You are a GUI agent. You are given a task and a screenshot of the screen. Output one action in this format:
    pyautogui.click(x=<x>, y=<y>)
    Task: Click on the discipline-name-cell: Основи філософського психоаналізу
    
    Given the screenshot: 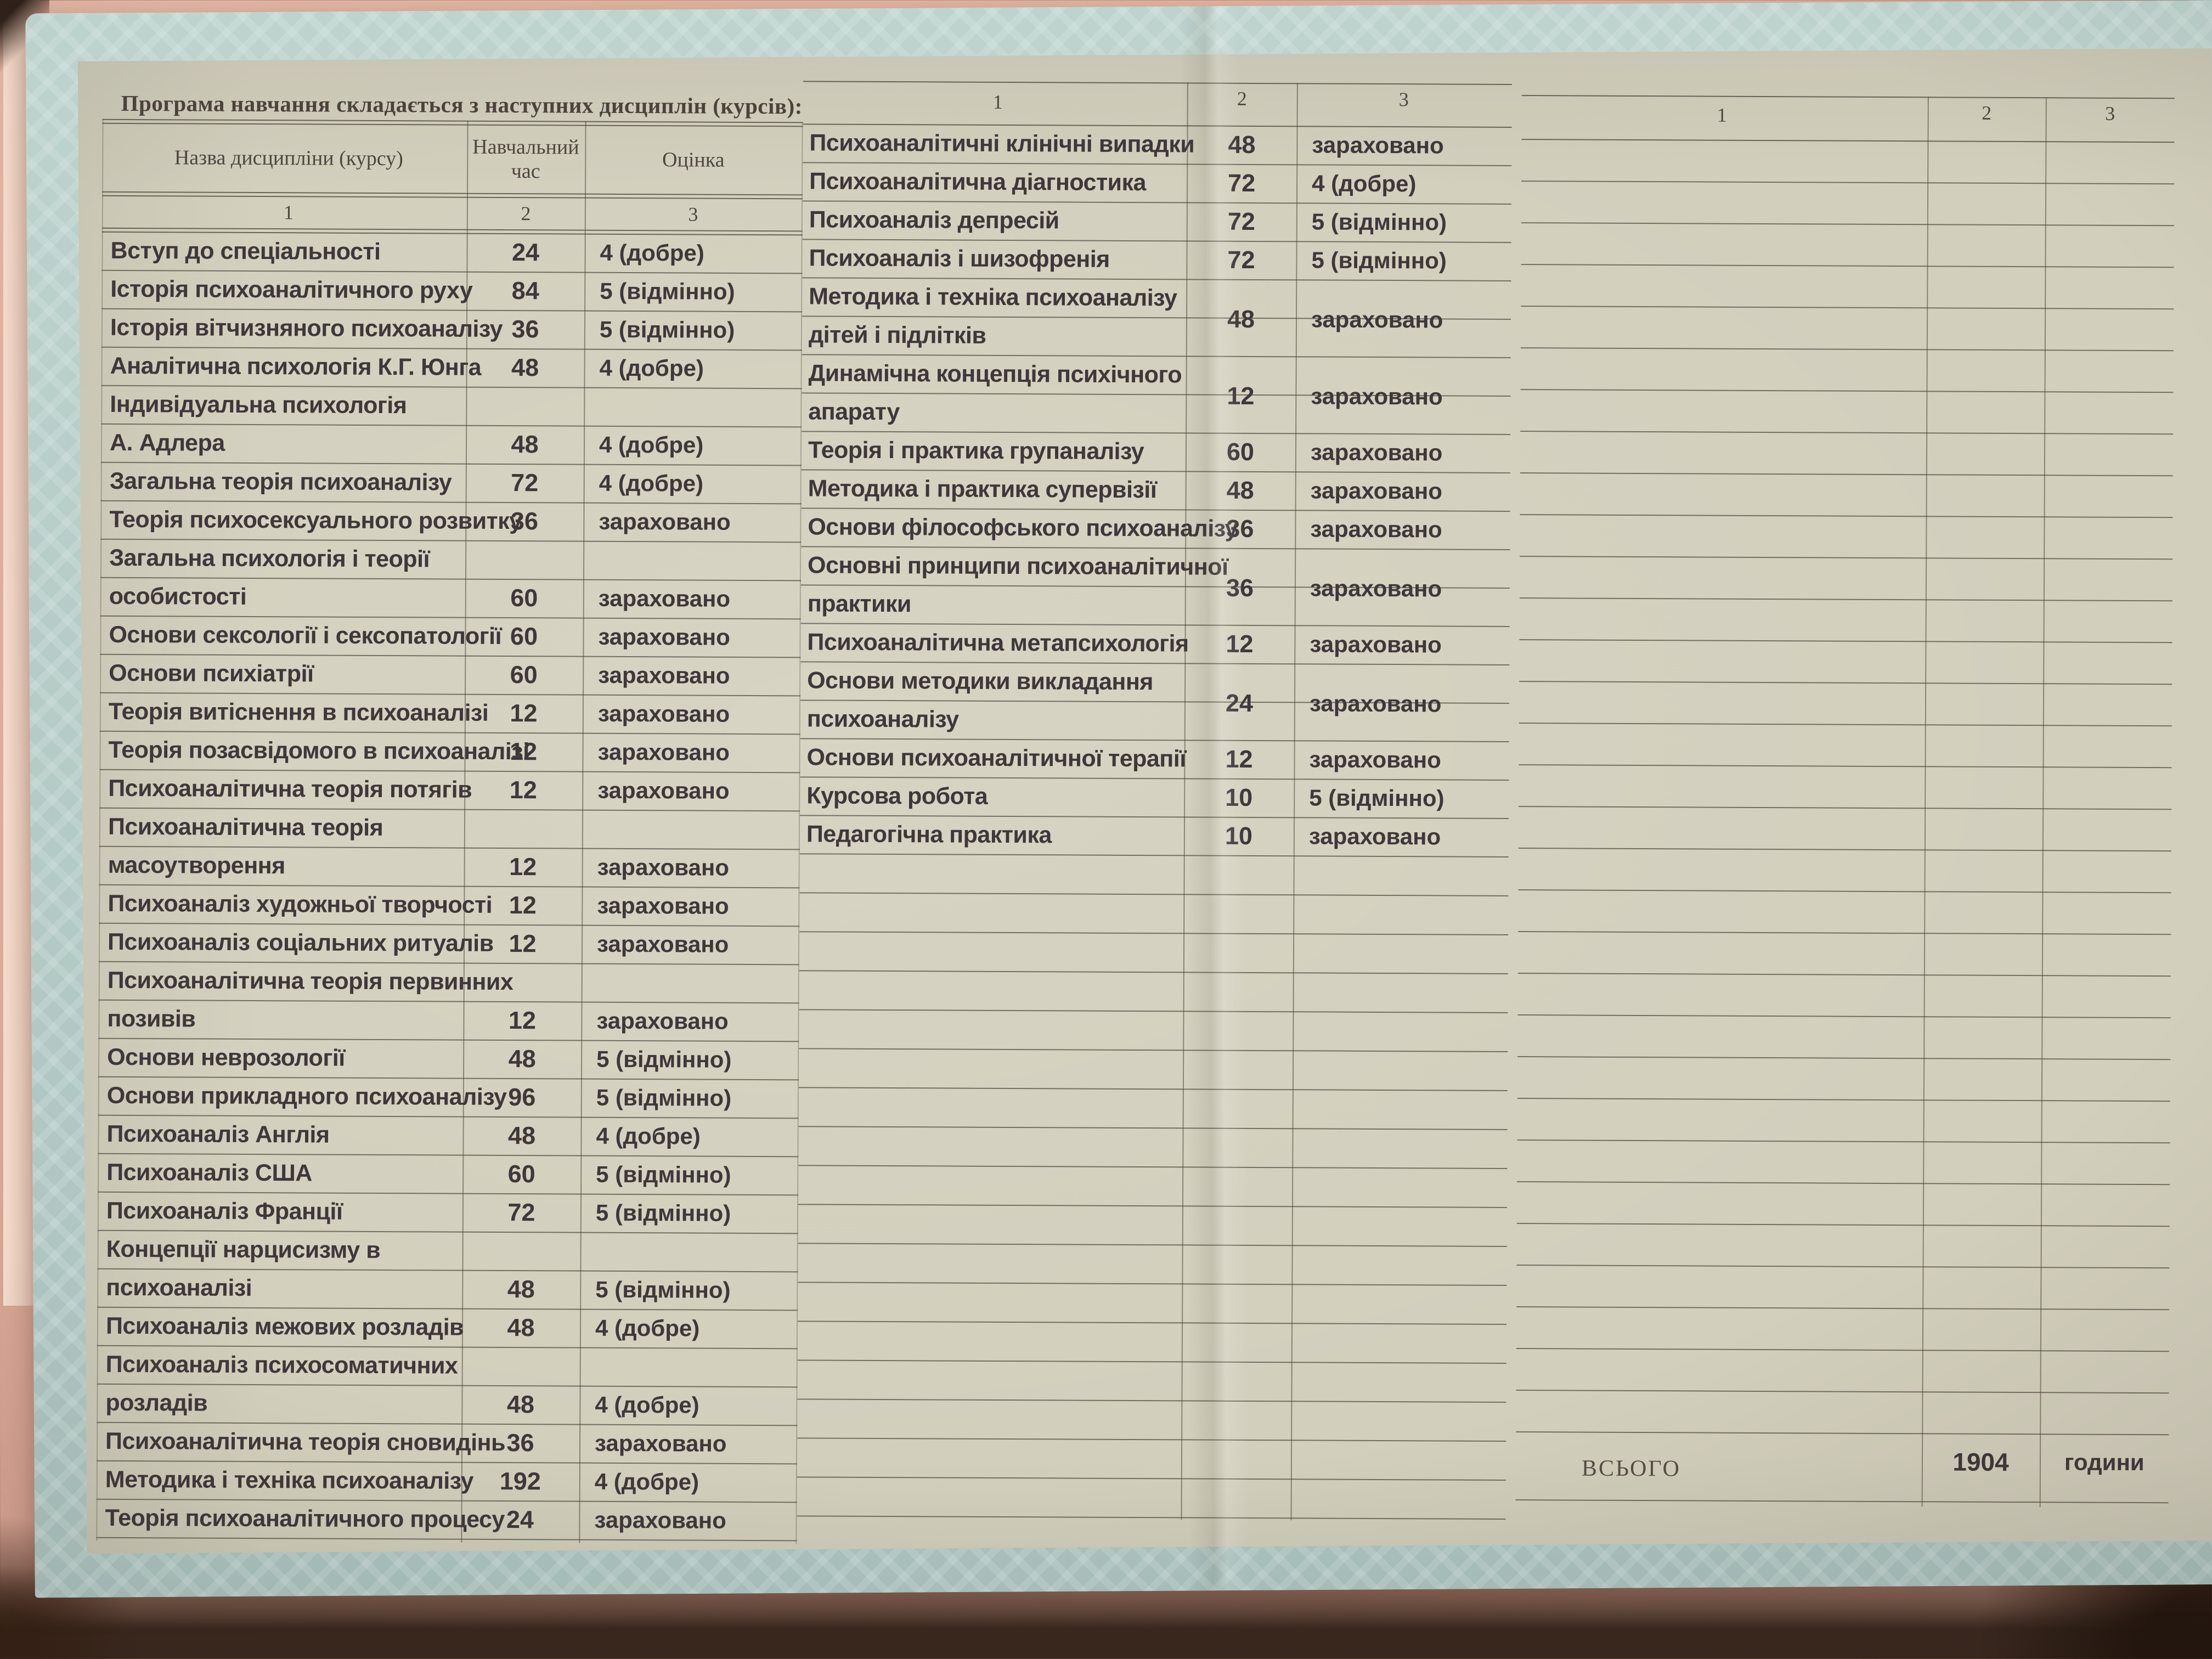 What is the action you would take?
    pyautogui.click(x=1023, y=528)
    